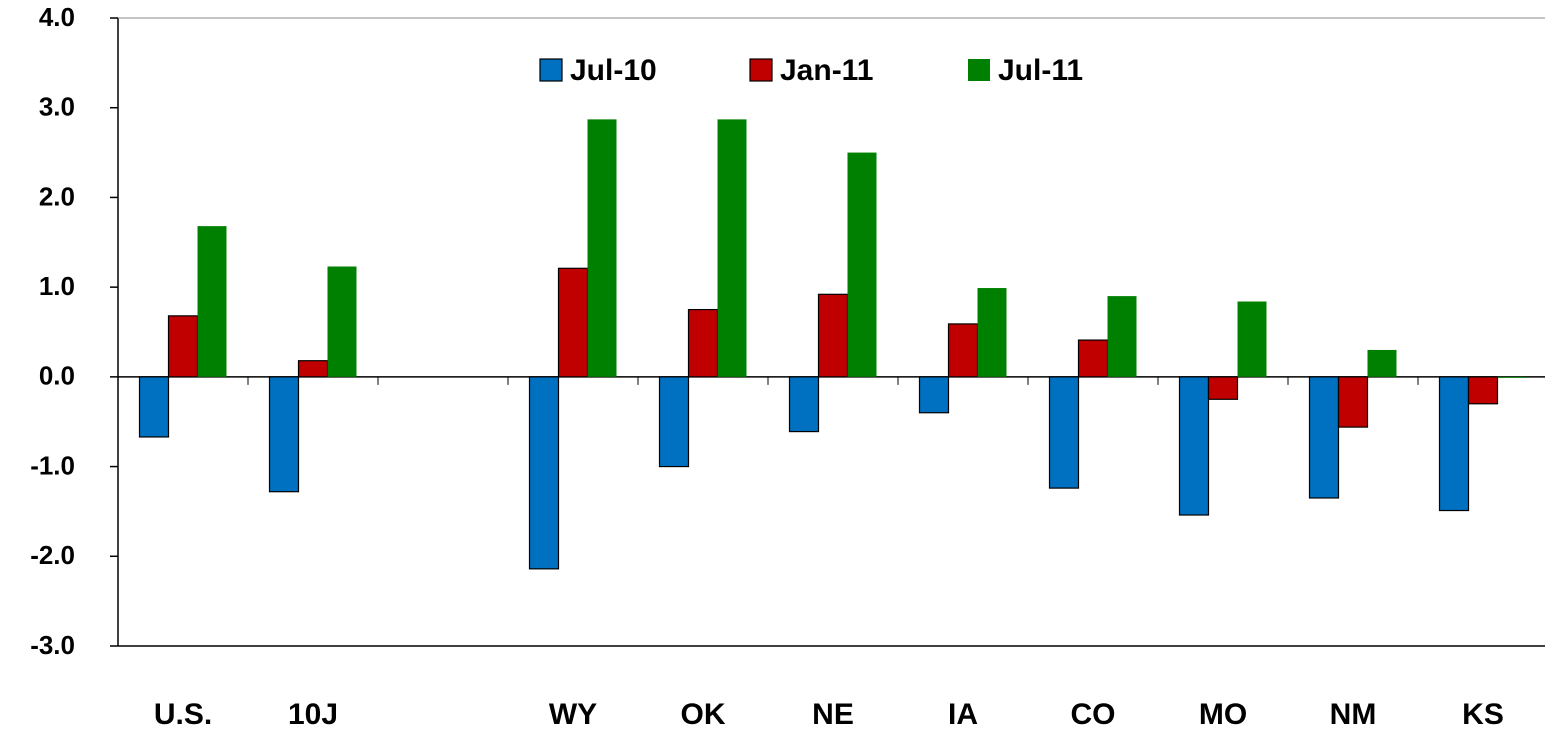 The height and width of the screenshot is (731, 1545). What do you see at coordinates (52, 555) in the screenshot?
I see `y-tick-label: -2.0` at bounding box center [52, 555].